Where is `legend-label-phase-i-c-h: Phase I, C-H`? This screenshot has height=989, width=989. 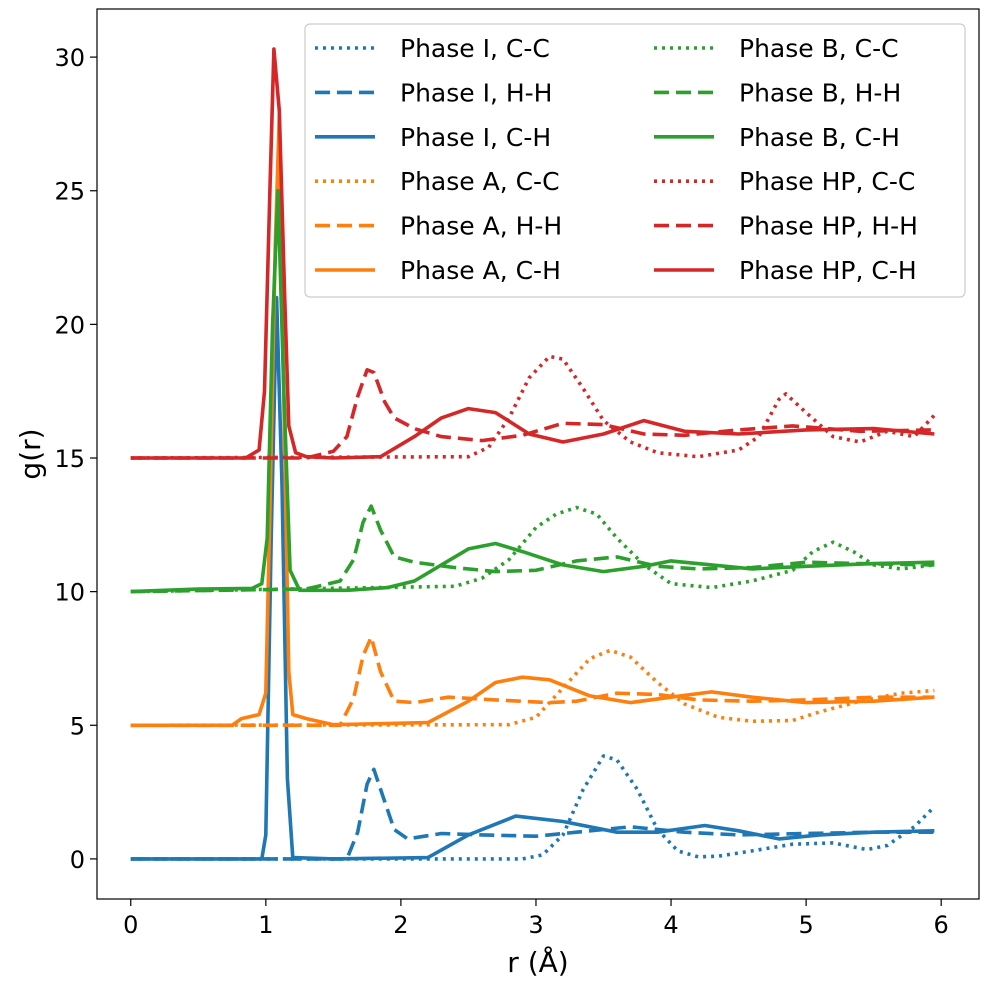 legend-label-phase-i-c-h: Phase I, C-H is located at coordinates (475, 137).